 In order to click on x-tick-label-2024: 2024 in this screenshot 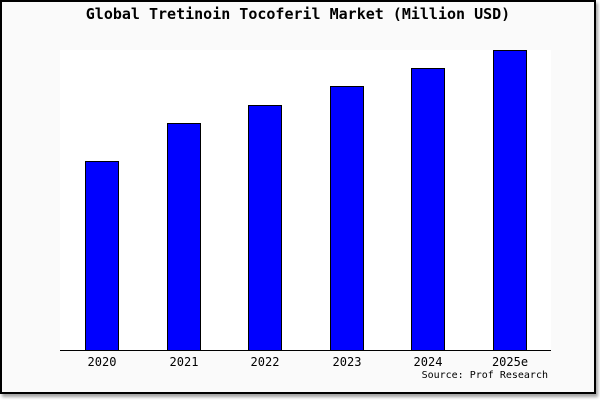, I will do `click(428, 362)`.